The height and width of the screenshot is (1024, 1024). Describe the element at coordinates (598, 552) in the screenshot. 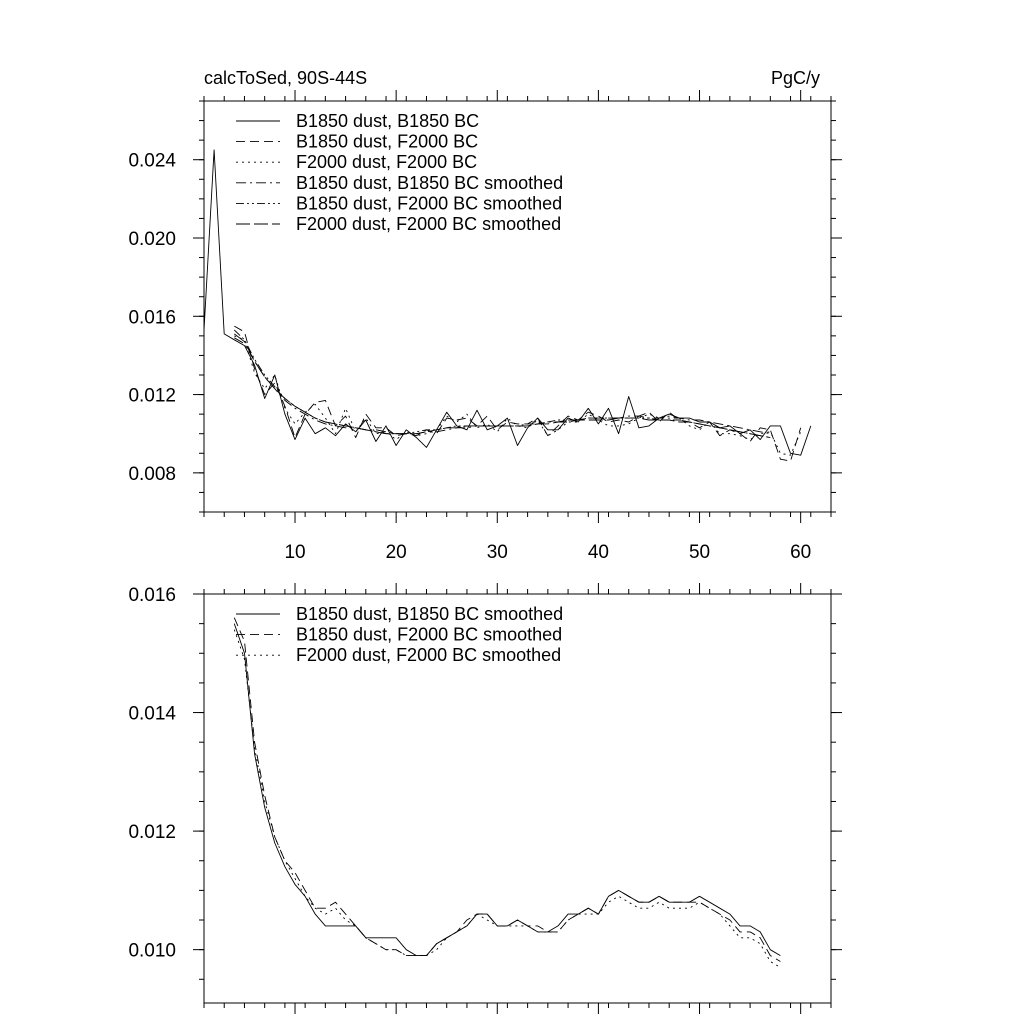

I see `x-tick-label: 40` at that location.